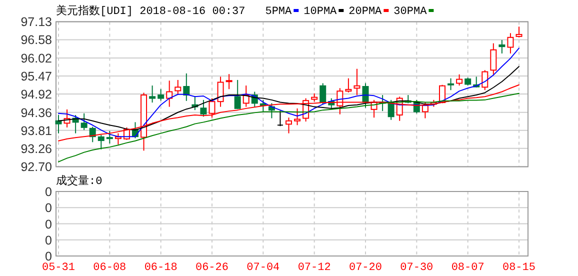  What do you see at coordinates (263, 268) in the screenshot?
I see `x-tick-label: 07-04` at bounding box center [263, 268].